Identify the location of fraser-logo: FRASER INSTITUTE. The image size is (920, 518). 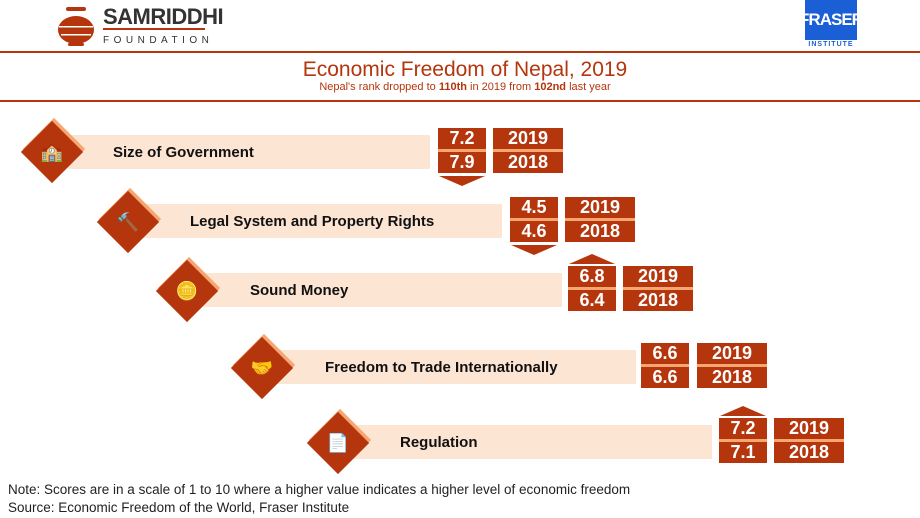
(831, 25).